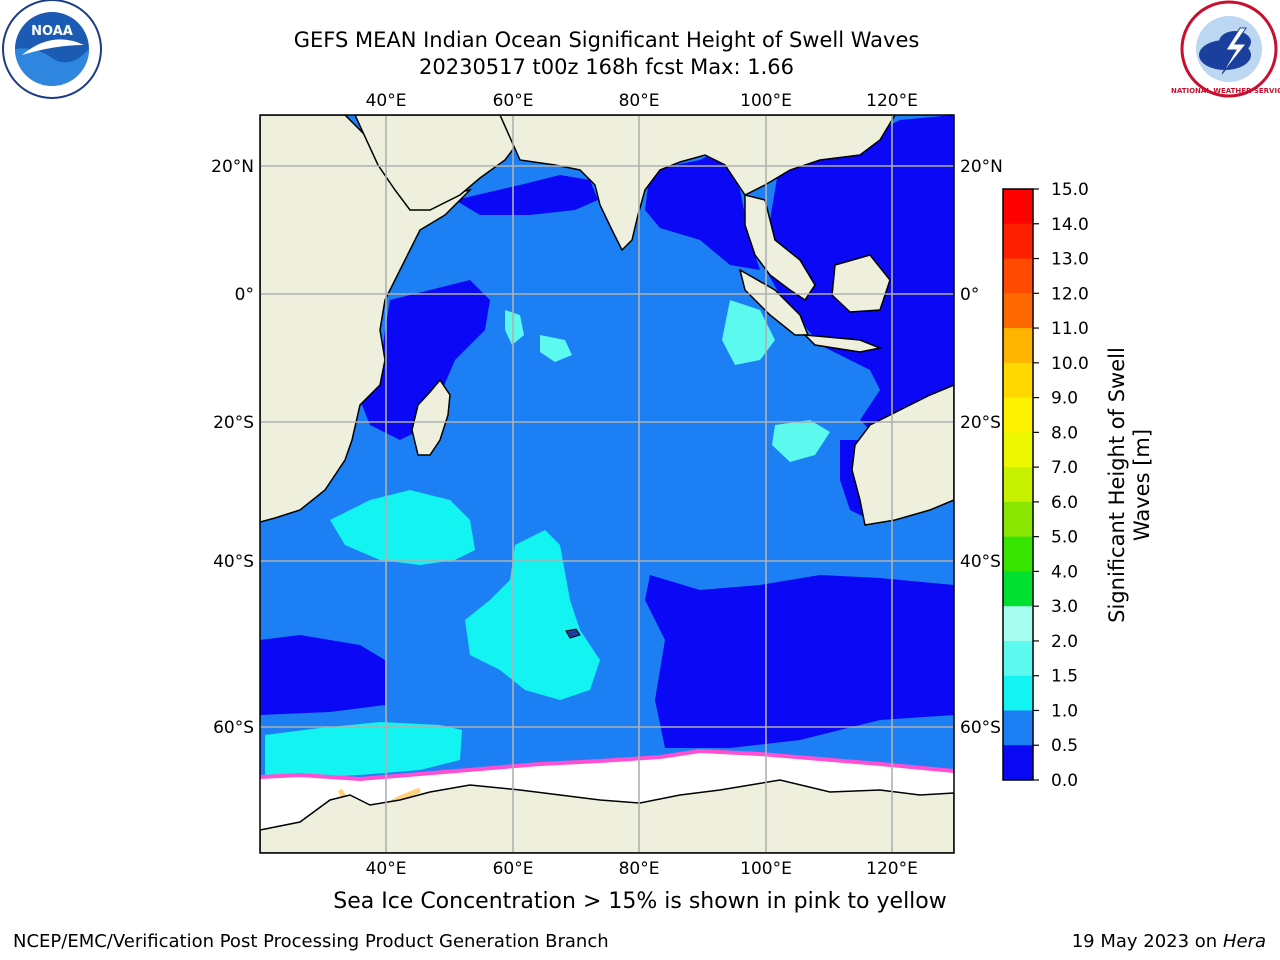 This screenshot has height=960, width=1280. What do you see at coordinates (52, 49) in the screenshot?
I see `noaa-logo: NOAA` at bounding box center [52, 49].